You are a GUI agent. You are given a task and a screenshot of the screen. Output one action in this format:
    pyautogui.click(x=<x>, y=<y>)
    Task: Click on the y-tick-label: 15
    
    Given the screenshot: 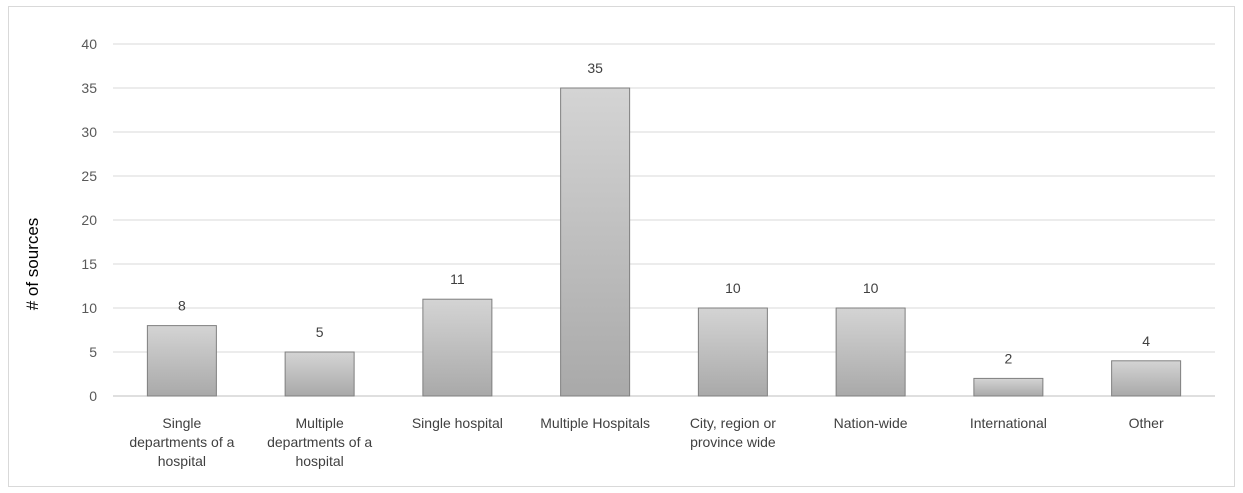 What is the action you would take?
    pyautogui.click(x=89, y=264)
    